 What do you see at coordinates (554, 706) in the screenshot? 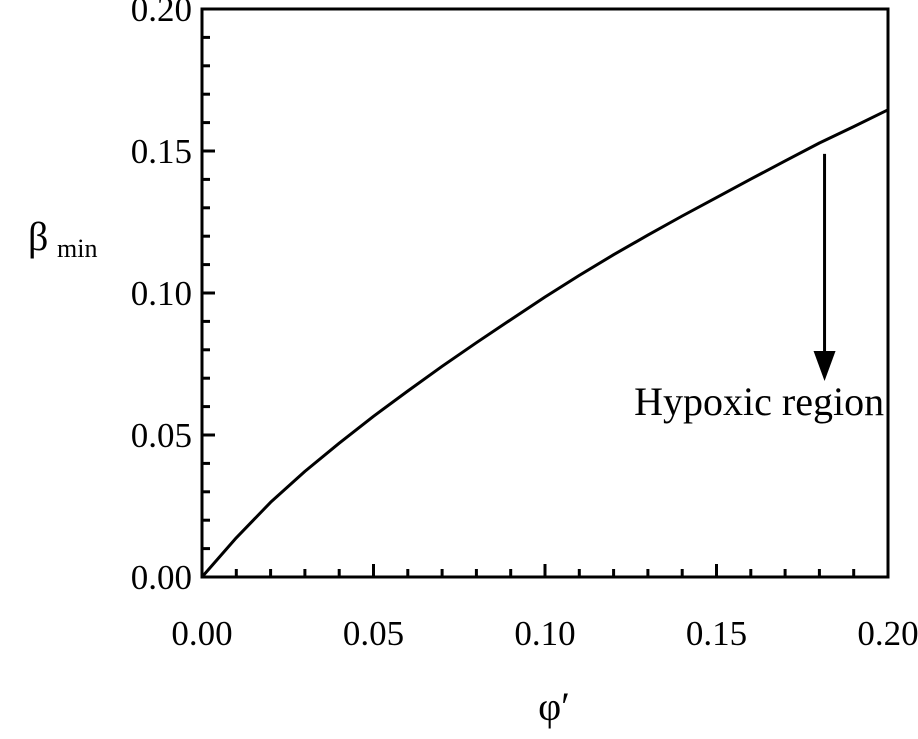
I see `x-axis-label: φ′` at bounding box center [554, 706].